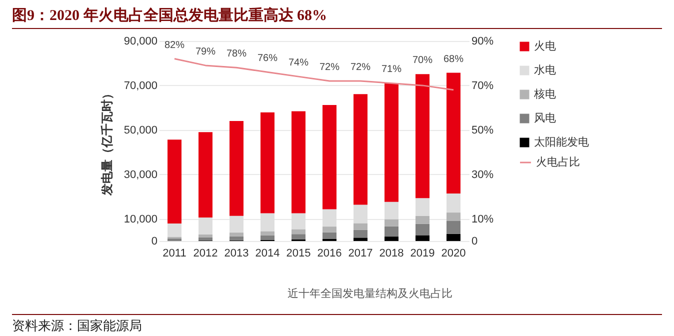 Image resolution: width=674 pixels, height=336 pixels. Describe the element at coordinates (558, 162) in the screenshot. I see `legend-label: 火电占比` at that location.